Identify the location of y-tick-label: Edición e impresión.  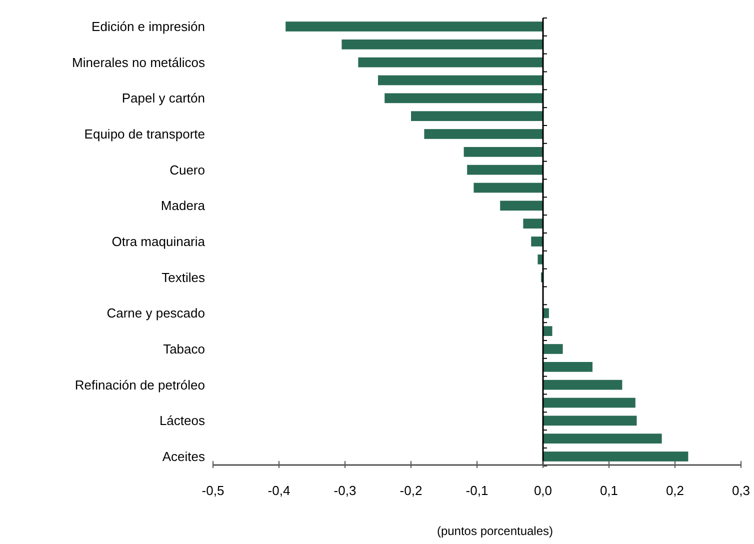
(148, 26).